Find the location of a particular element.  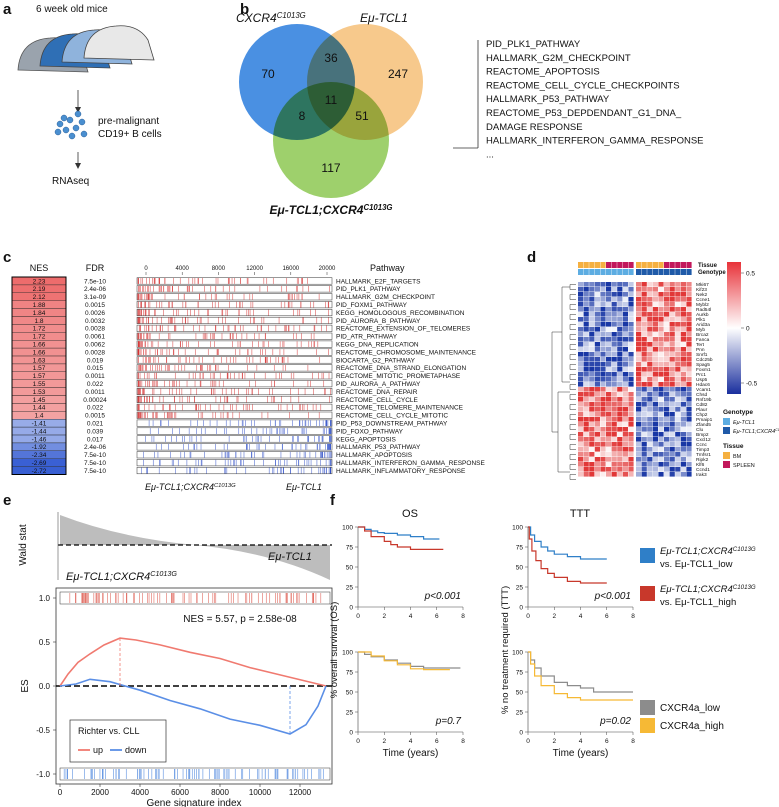

gene-label: Ccne1 is located at coordinates (703, 300).